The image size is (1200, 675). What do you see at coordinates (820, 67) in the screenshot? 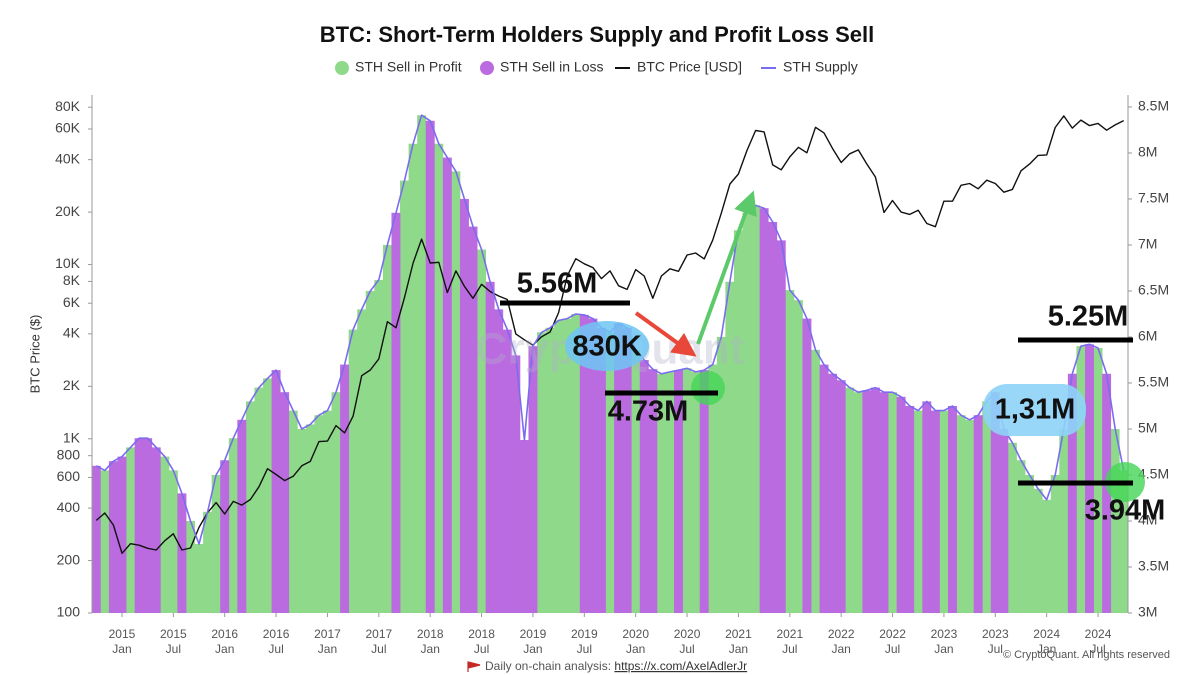
I see `legend-label: STH Supply` at bounding box center [820, 67].